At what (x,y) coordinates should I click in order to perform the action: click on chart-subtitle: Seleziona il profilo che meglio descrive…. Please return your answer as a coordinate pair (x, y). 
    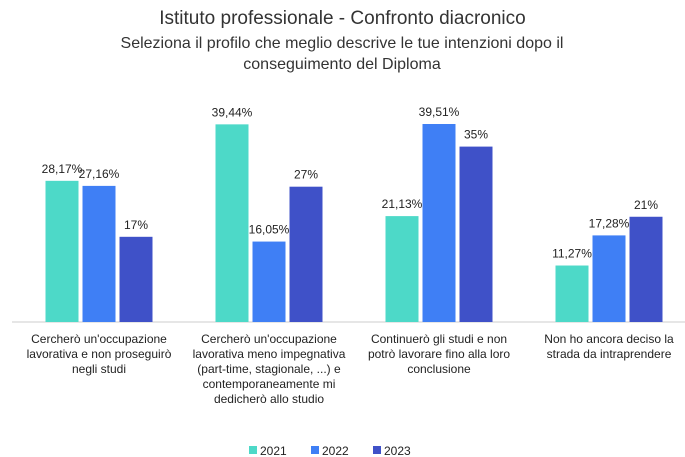
    Looking at the image, I should click on (342, 54).